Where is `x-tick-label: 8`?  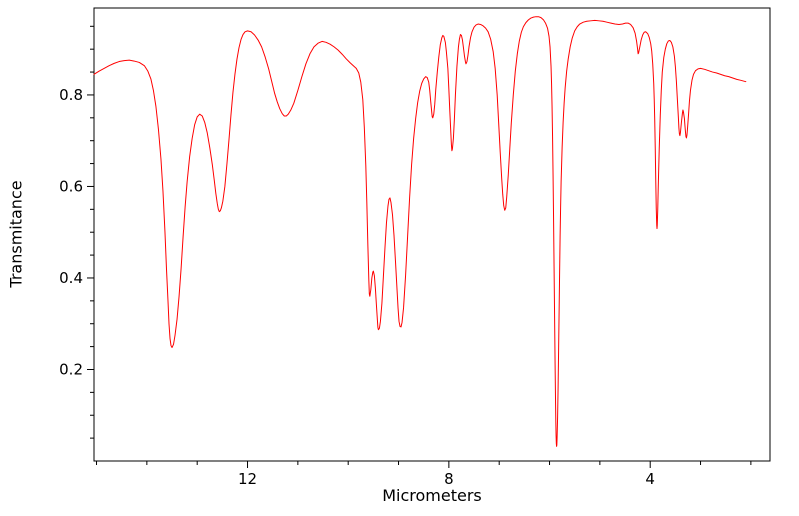 x-tick-label: 8 is located at coordinates (449, 479).